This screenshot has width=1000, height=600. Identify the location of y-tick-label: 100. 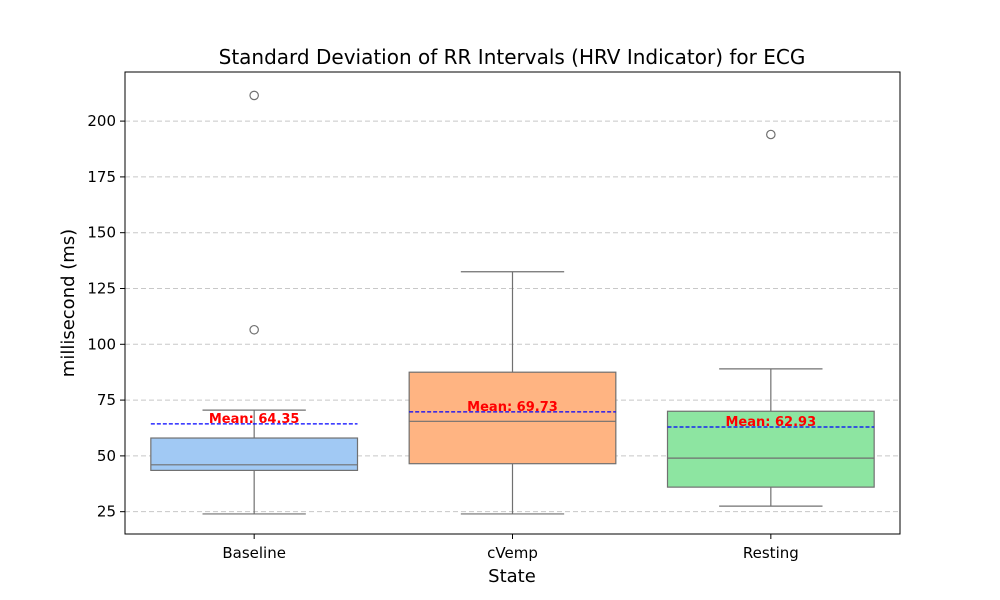
(101, 344).